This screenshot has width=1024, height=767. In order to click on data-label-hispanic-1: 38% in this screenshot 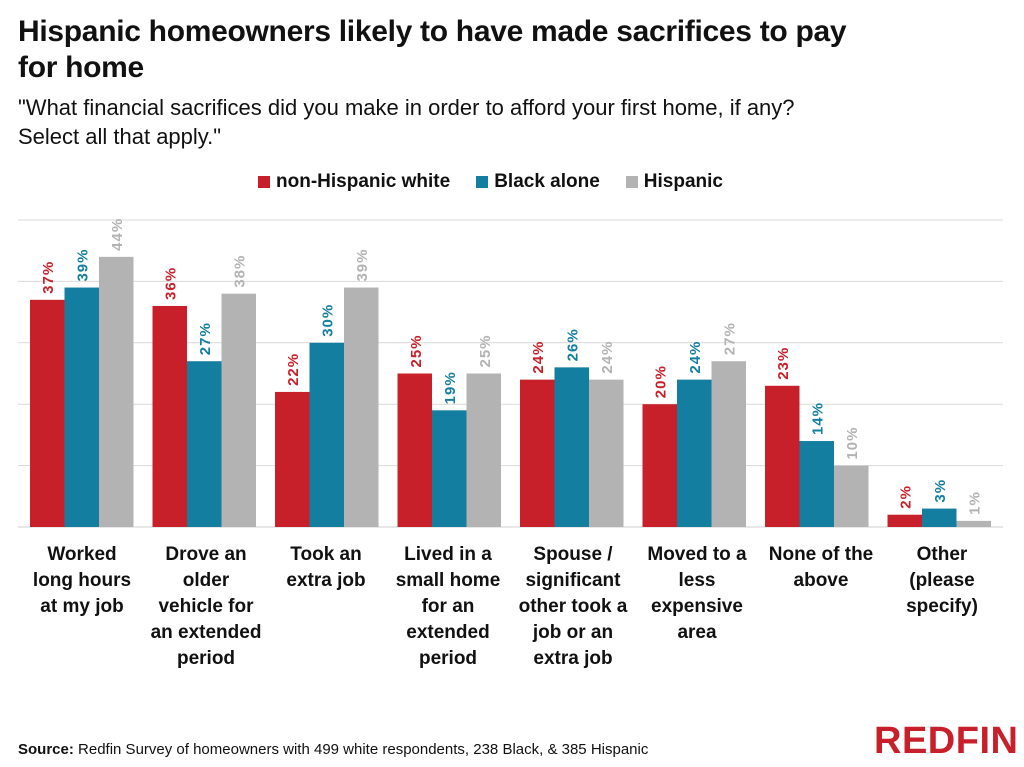, I will do `click(240, 271)`.